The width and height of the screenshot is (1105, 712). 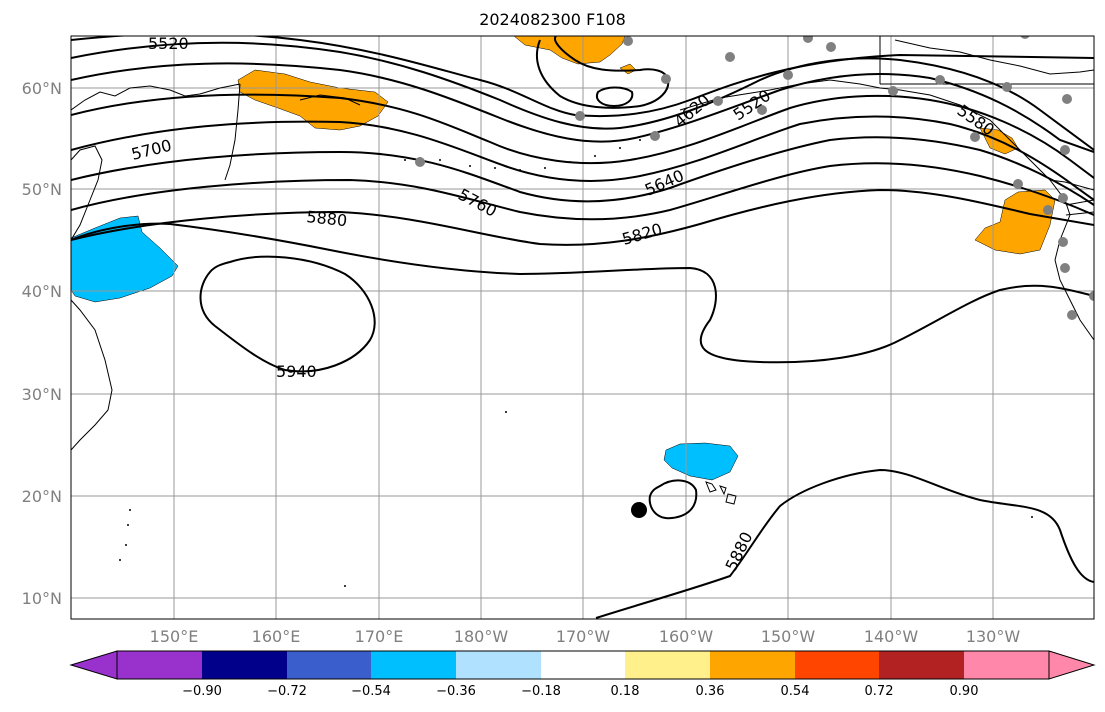 I want to click on lat-label: 50°N, so click(x=42, y=189).